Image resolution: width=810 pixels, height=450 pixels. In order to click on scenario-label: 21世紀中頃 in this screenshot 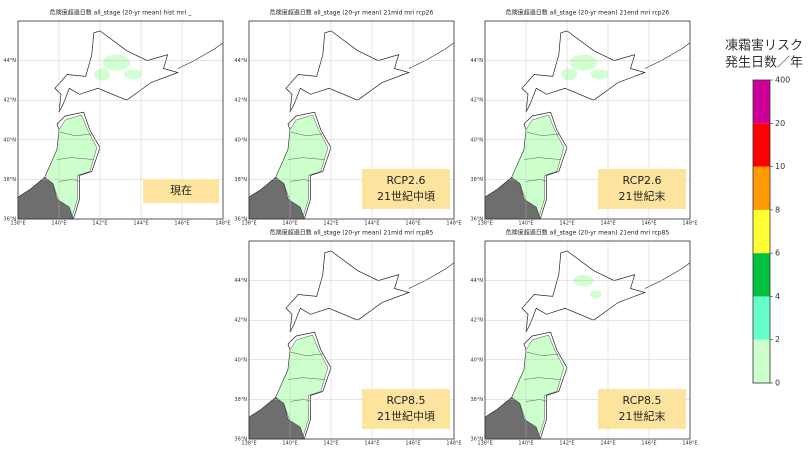, I will do `click(406, 196)`.